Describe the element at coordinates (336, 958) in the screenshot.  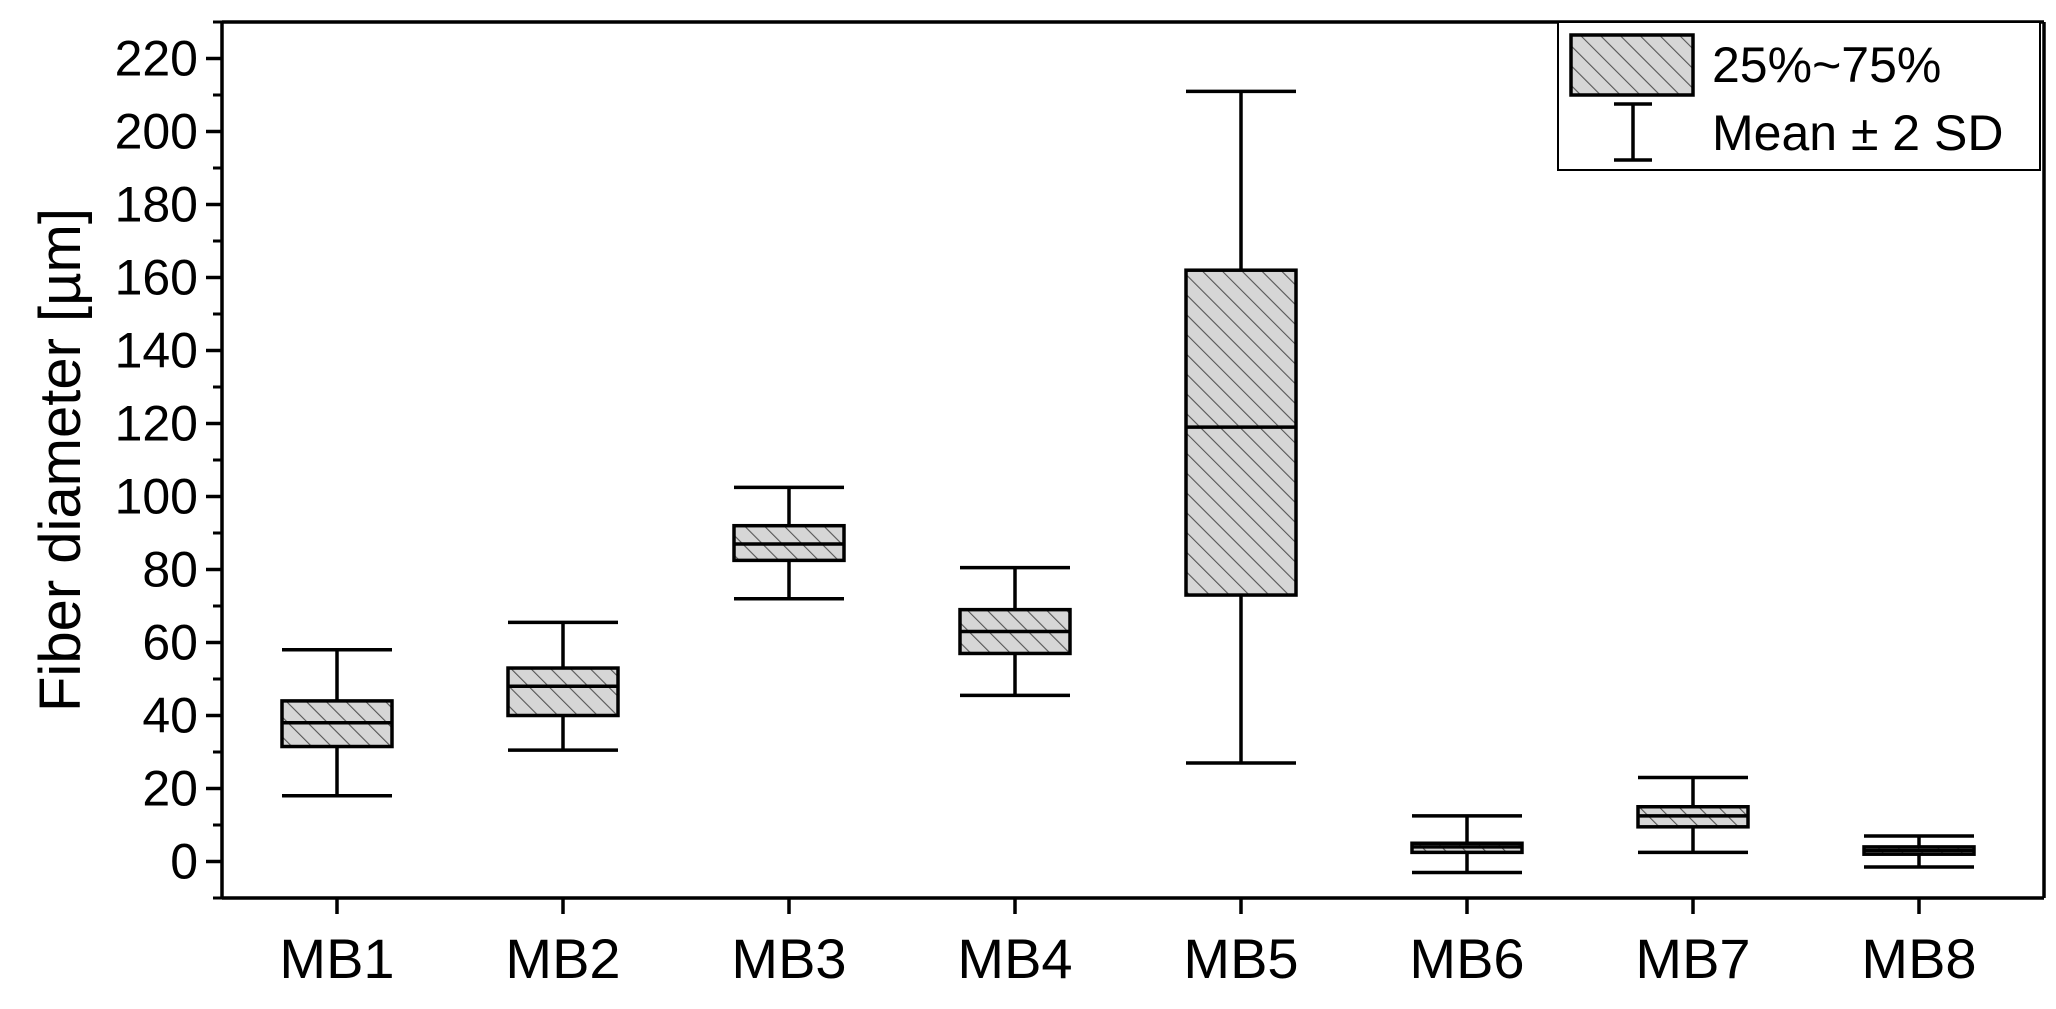
I see `x-tick-label: MB1` at that location.